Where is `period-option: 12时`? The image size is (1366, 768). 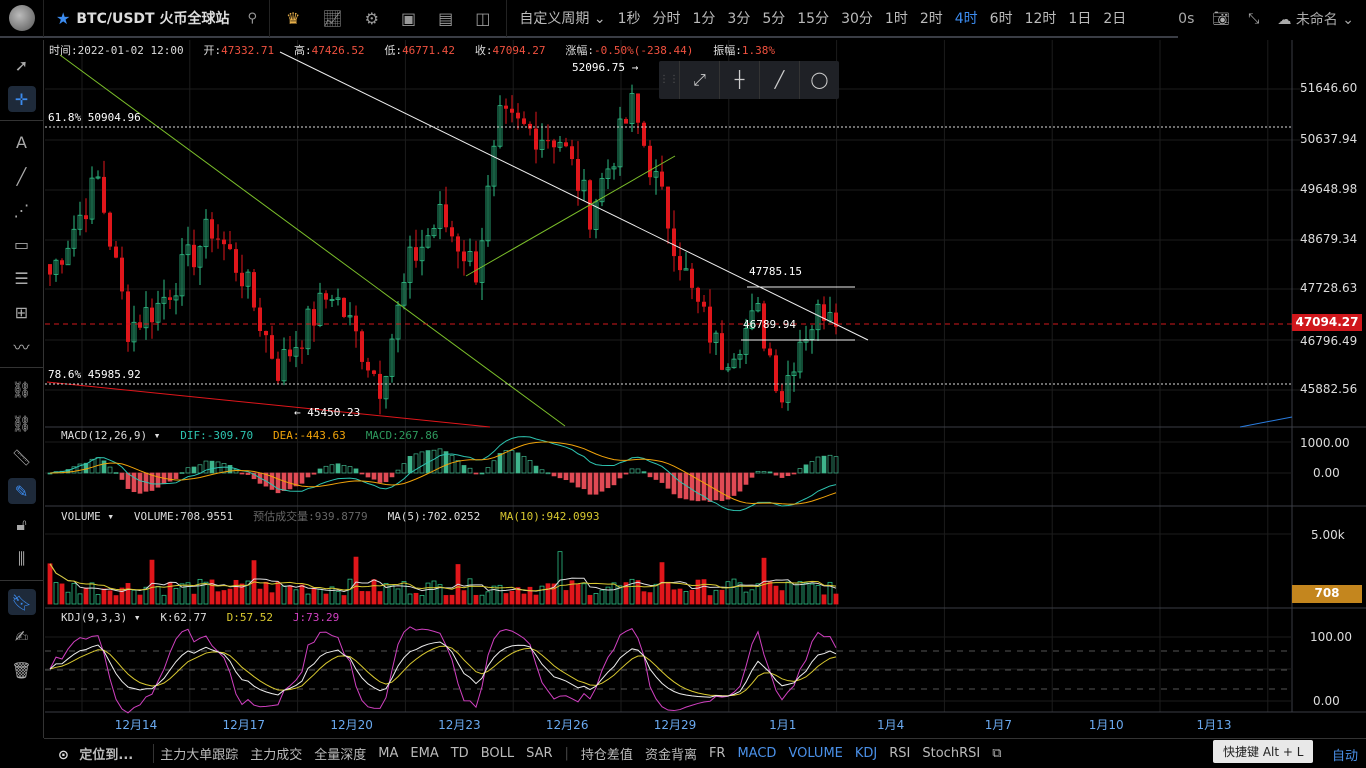 period-option: 12时 is located at coordinates (1040, 19).